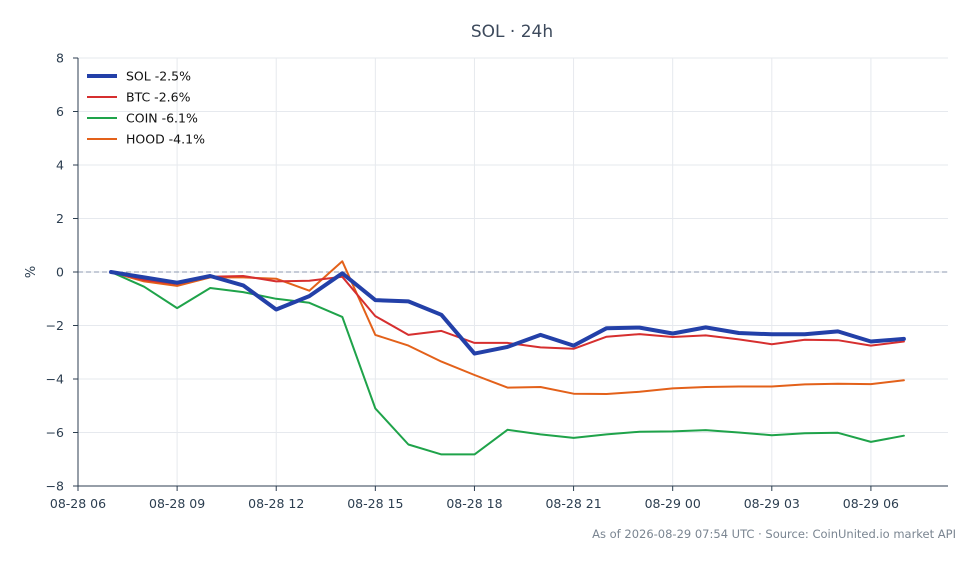 Image resolution: width=980 pixels, height=564 pixels. I want to click on x-tick-label: 08-28 06, so click(78, 503).